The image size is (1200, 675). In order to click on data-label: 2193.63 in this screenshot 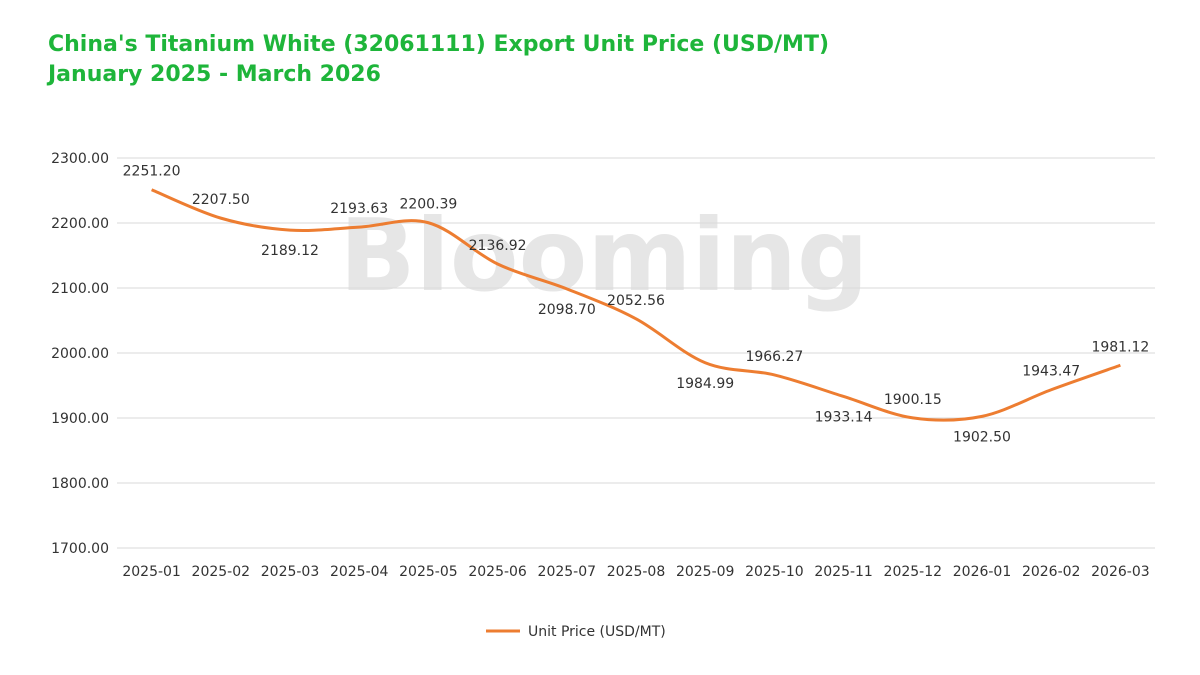, I will do `click(359, 209)`.